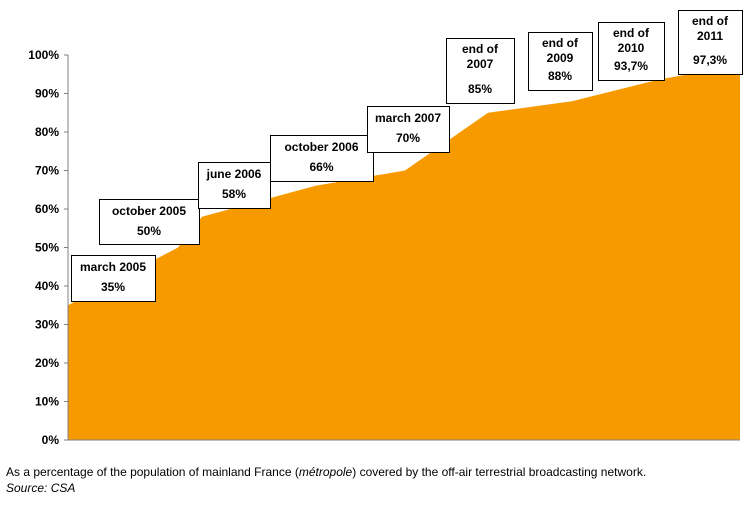  I want to click on callout-label: october 2006, so click(321, 147).